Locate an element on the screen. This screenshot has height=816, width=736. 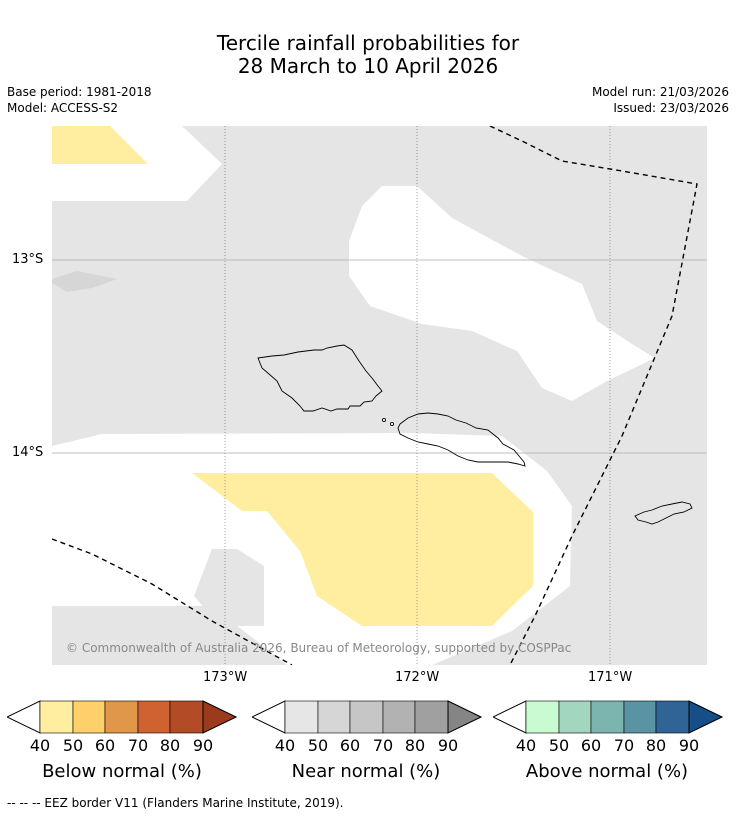
base-period: Base period: 1981-2018 is located at coordinates (79, 92).